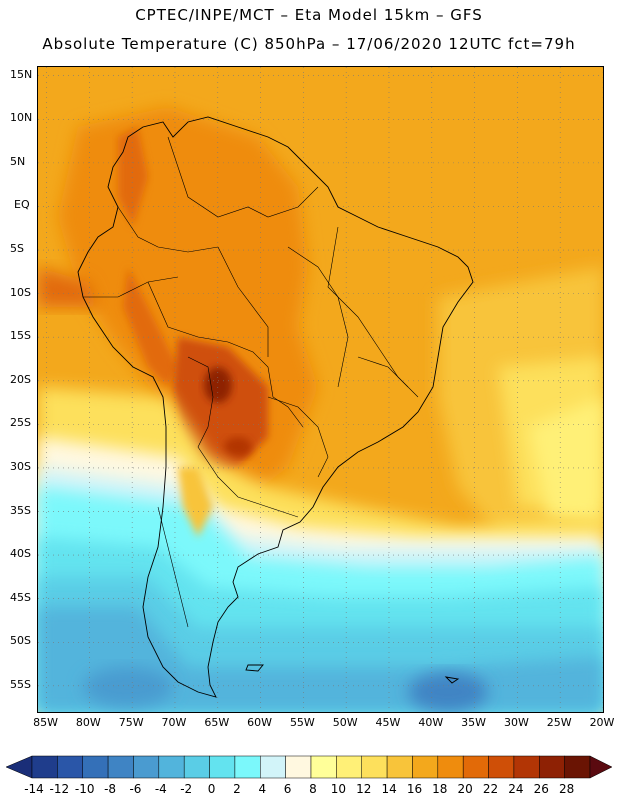  Describe the element at coordinates (388, 722) in the screenshot. I see `lon-label: 45W` at that location.